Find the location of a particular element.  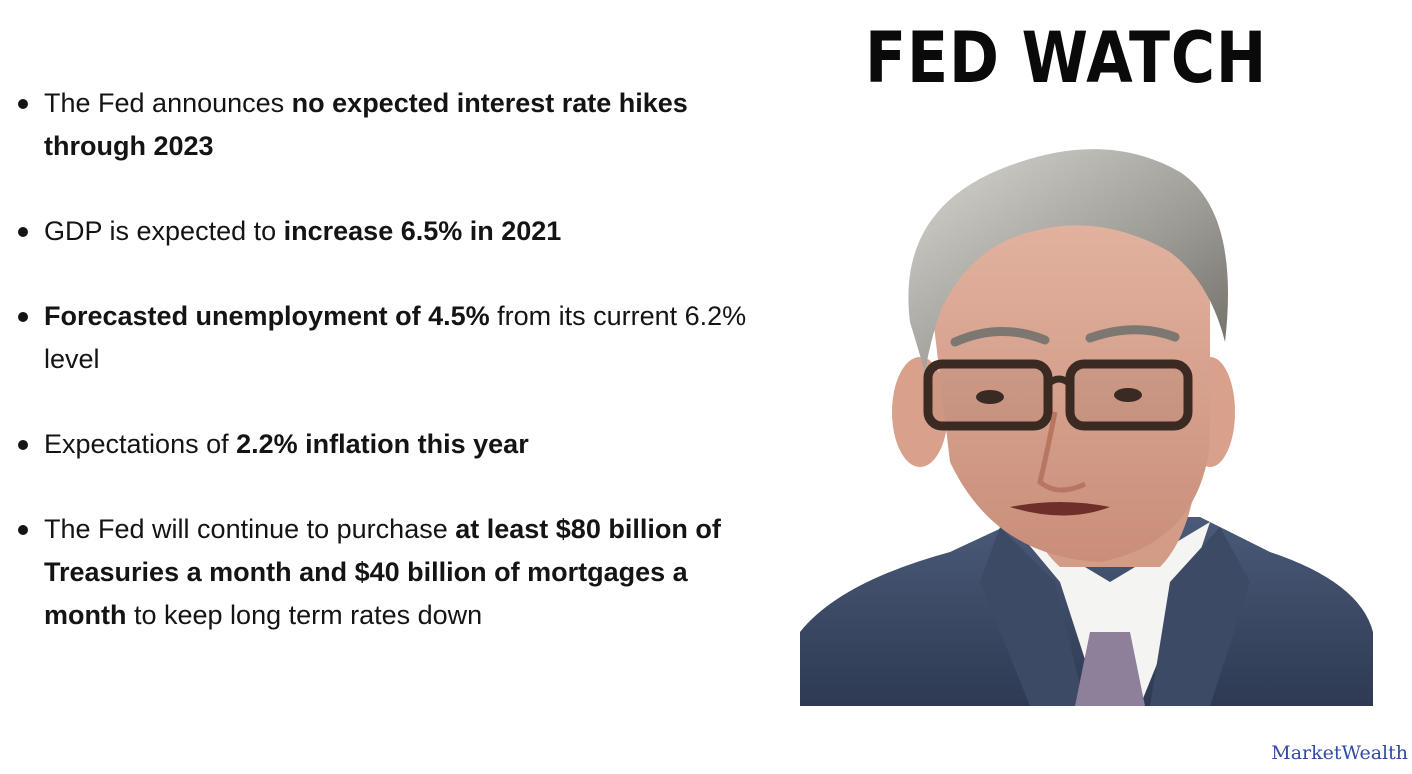

nose-shape is located at coordinates (1062, 452).